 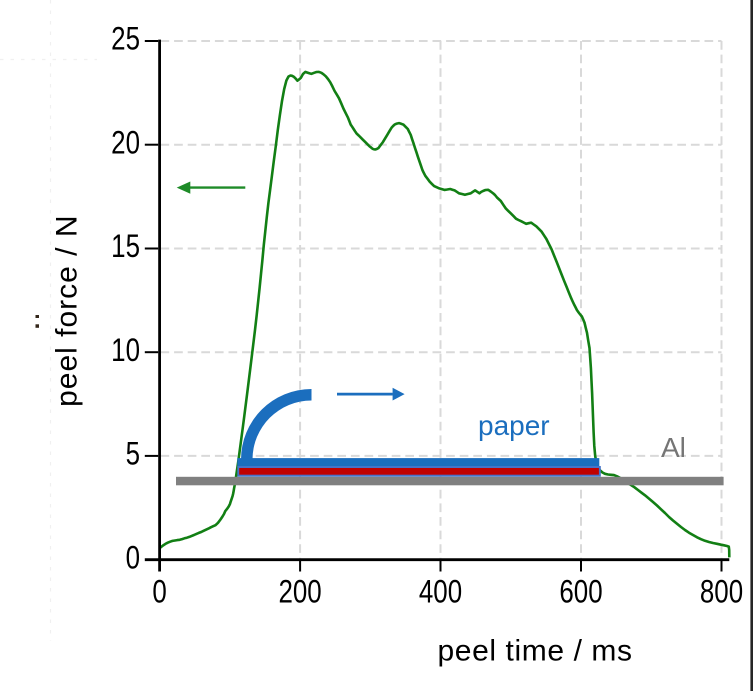 What do you see at coordinates (133, 454) in the screenshot?
I see `svg-text: 5` at bounding box center [133, 454].